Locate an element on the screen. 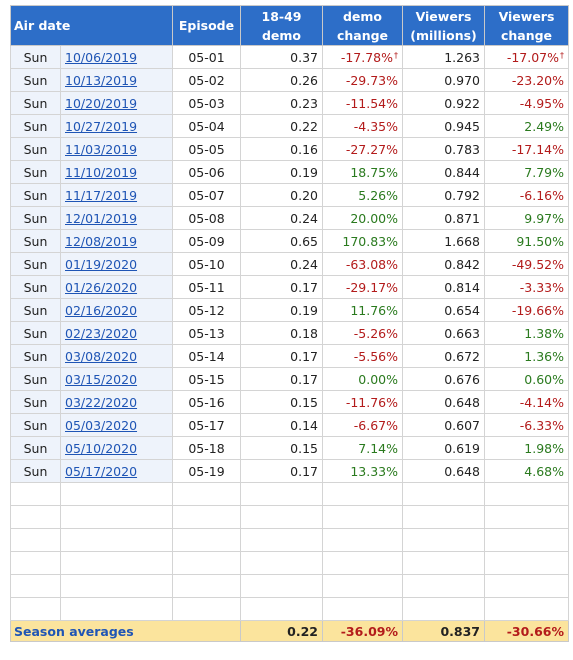 This screenshot has width=573, height=660. episode-cell: 05-05 is located at coordinates (206, 149).